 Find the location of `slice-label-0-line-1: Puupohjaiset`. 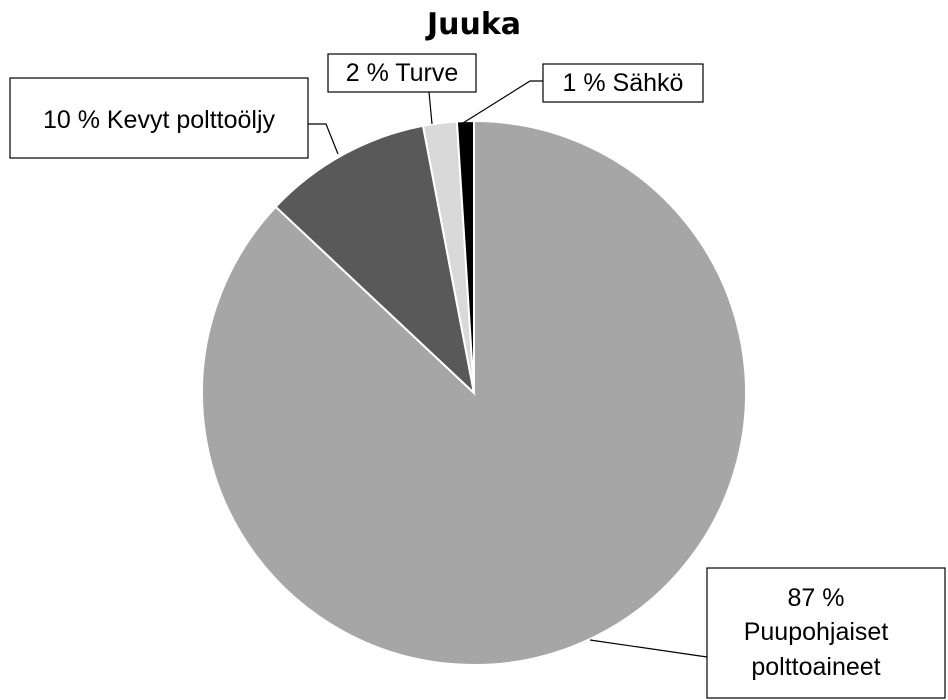

slice-label-0-line-1: Puupohjaiset is located at coordinates (816, 632).